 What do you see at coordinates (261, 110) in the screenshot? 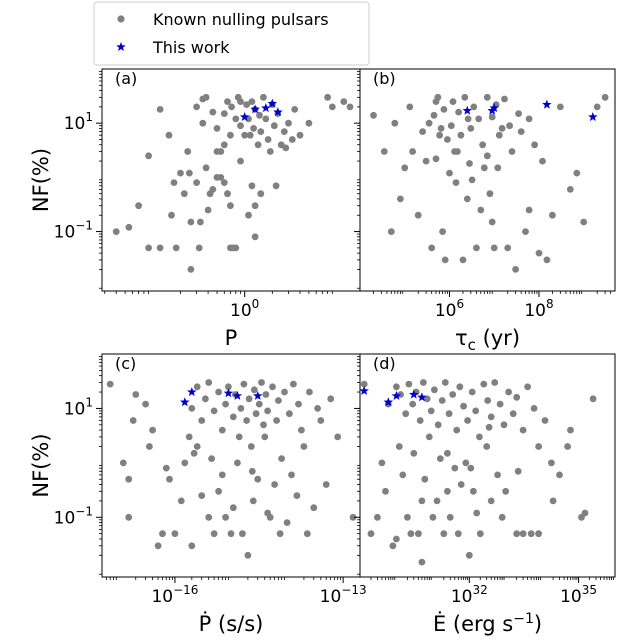
I see `series-this-work` at bounding box center [261, 110].